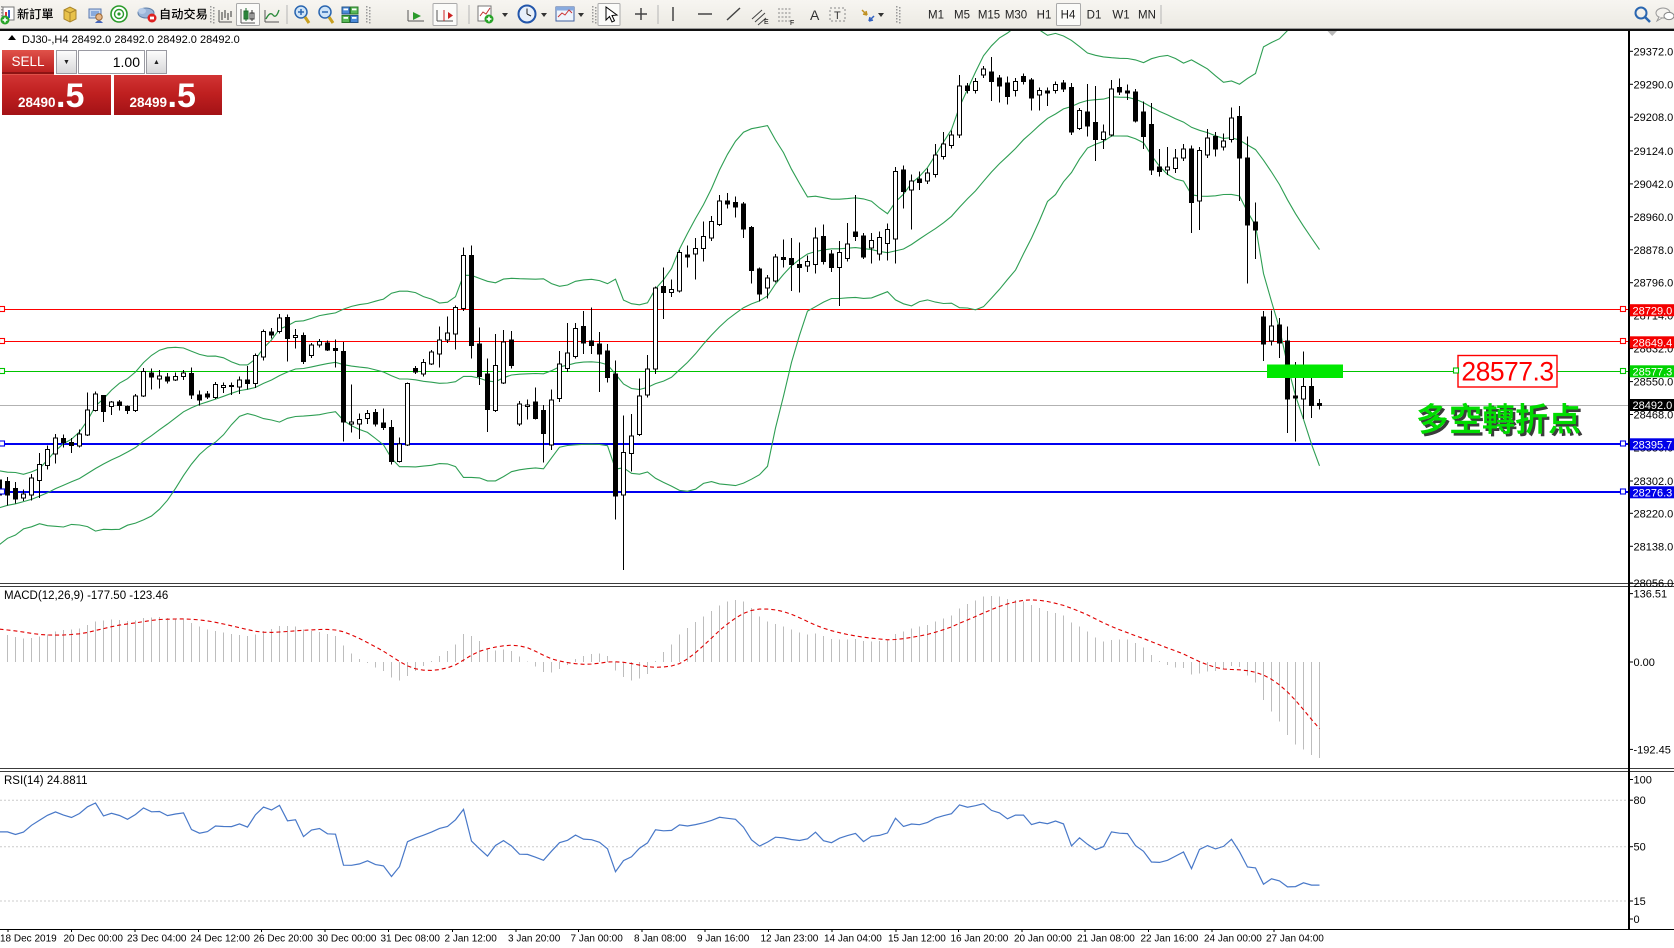  Describe the element at coordinates (1147, 16) in the screenshot. I see `svg-text: MN` at that location.